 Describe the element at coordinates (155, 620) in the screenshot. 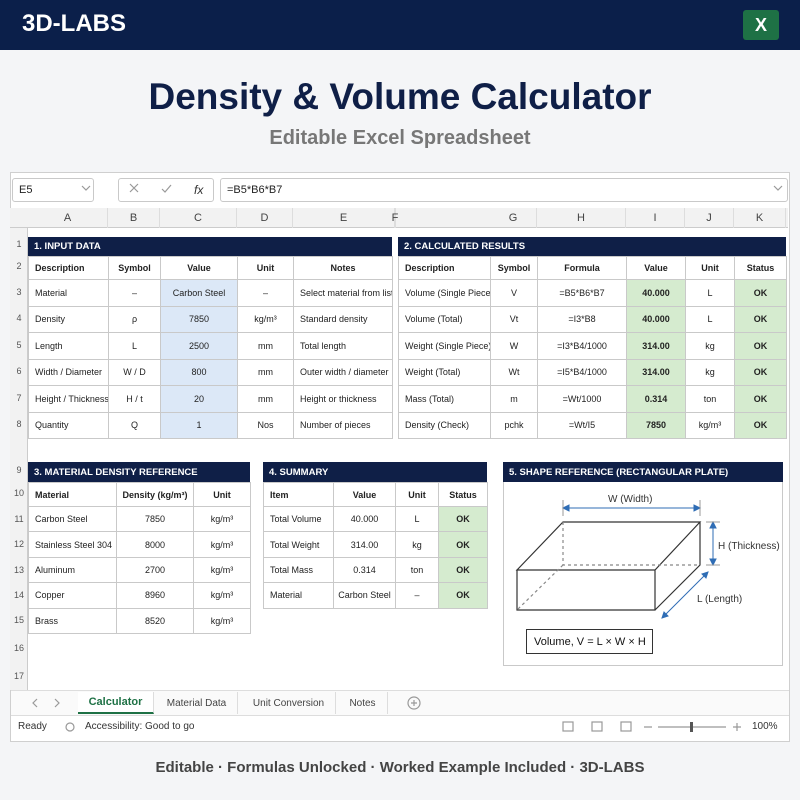

I see `table-cell: 8520` at that location.